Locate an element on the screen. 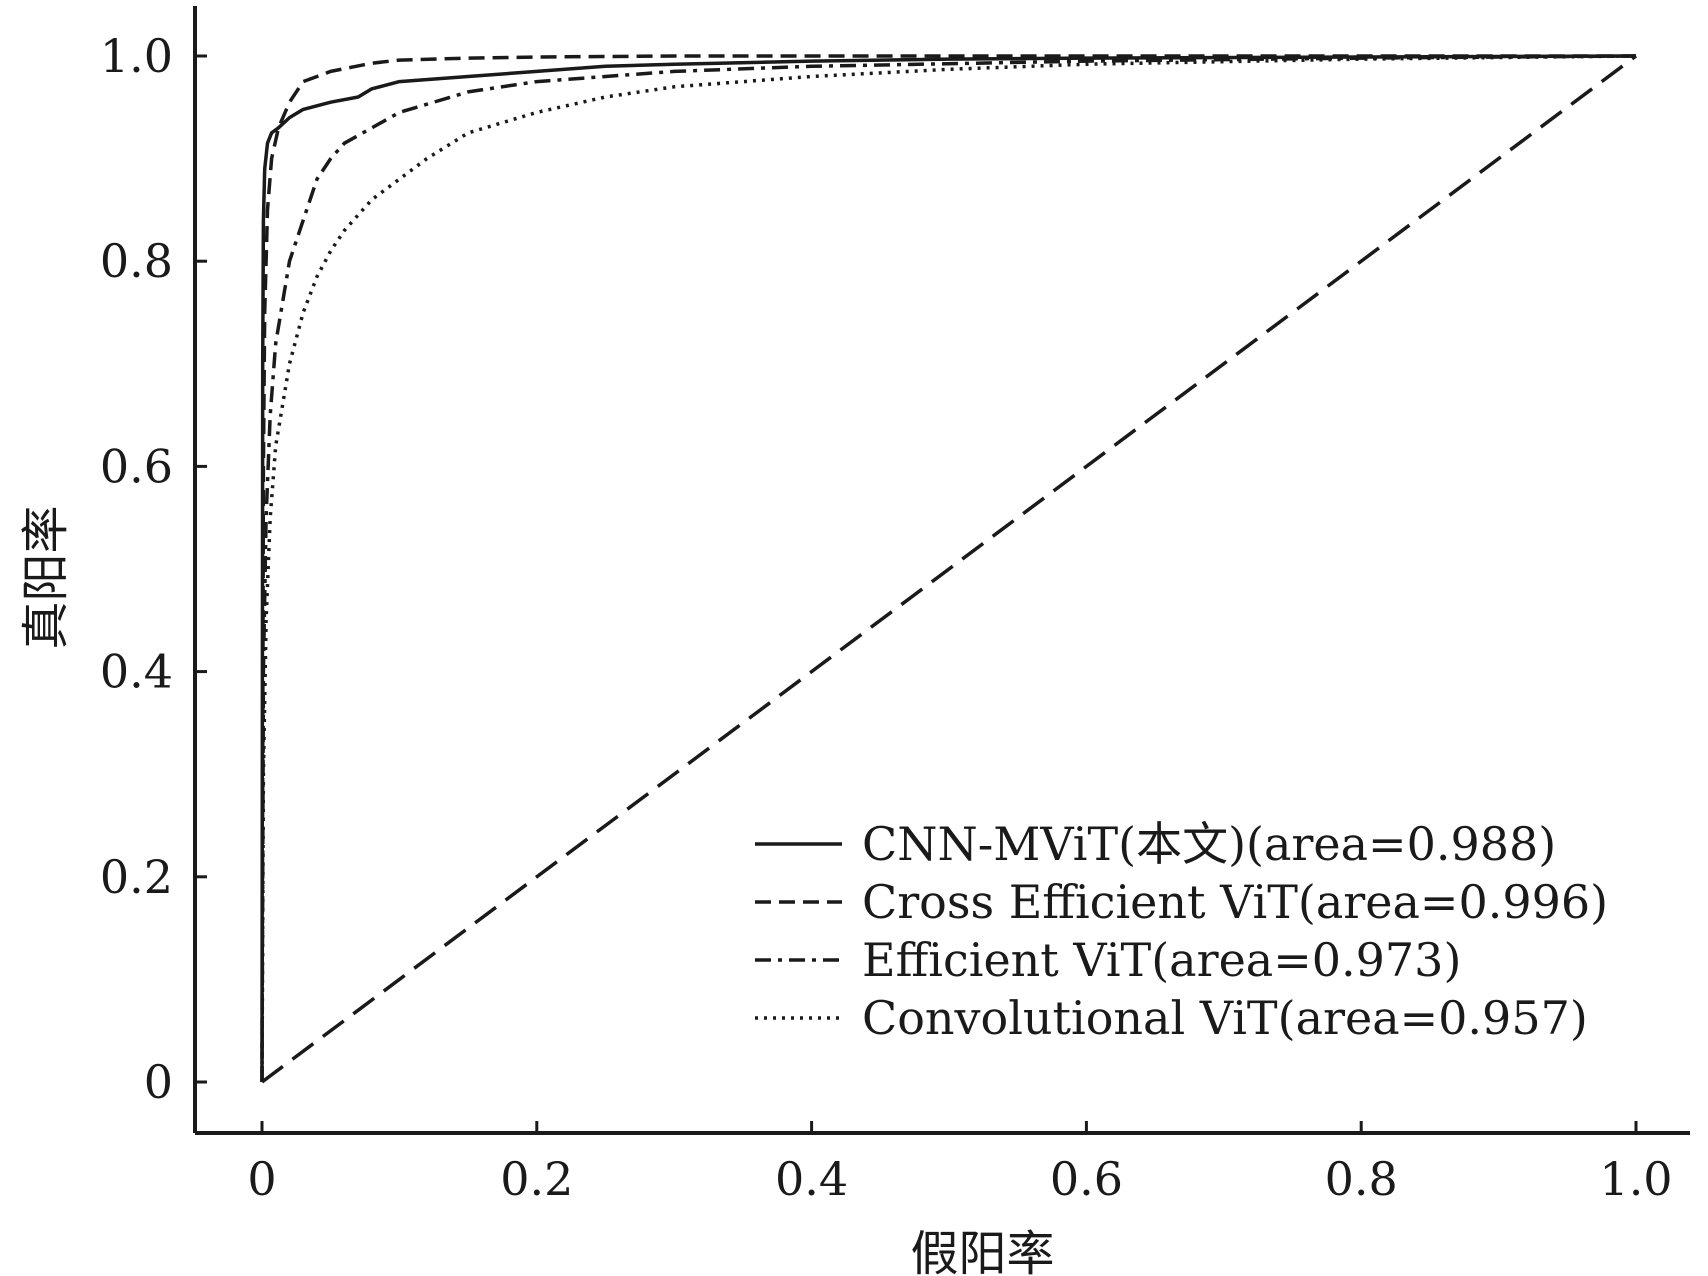 Image resolution: width=1708 pixels, height=1276 pixels. legend-label: Convolutional ViT(area=0.957) is located at coordinates (1225, 1018).